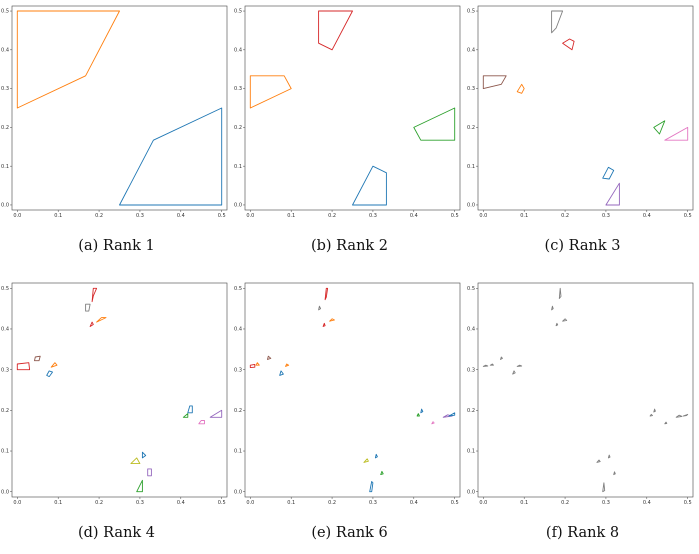 The width and height of the screenshot is (699, 554). Describe the element at coordinates (116, 246) in the screenshot. I see `caption-rank-1: (a) Rank 1` at that location.